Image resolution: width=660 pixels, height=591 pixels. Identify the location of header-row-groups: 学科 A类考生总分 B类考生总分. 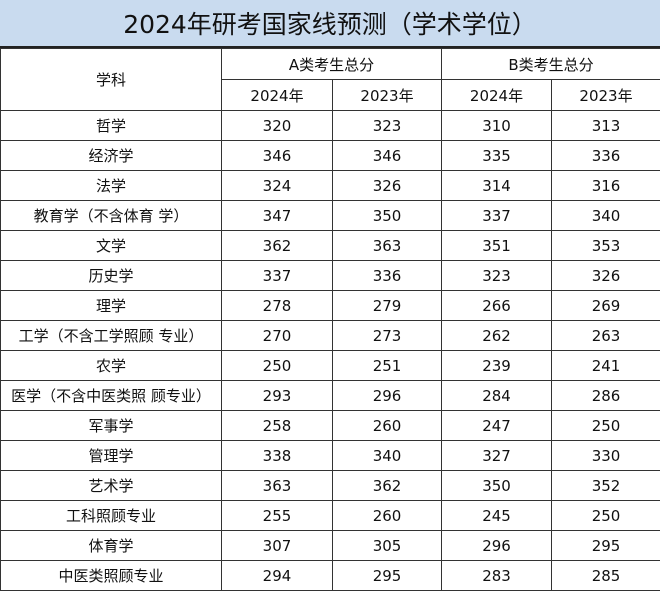
(330, 64).